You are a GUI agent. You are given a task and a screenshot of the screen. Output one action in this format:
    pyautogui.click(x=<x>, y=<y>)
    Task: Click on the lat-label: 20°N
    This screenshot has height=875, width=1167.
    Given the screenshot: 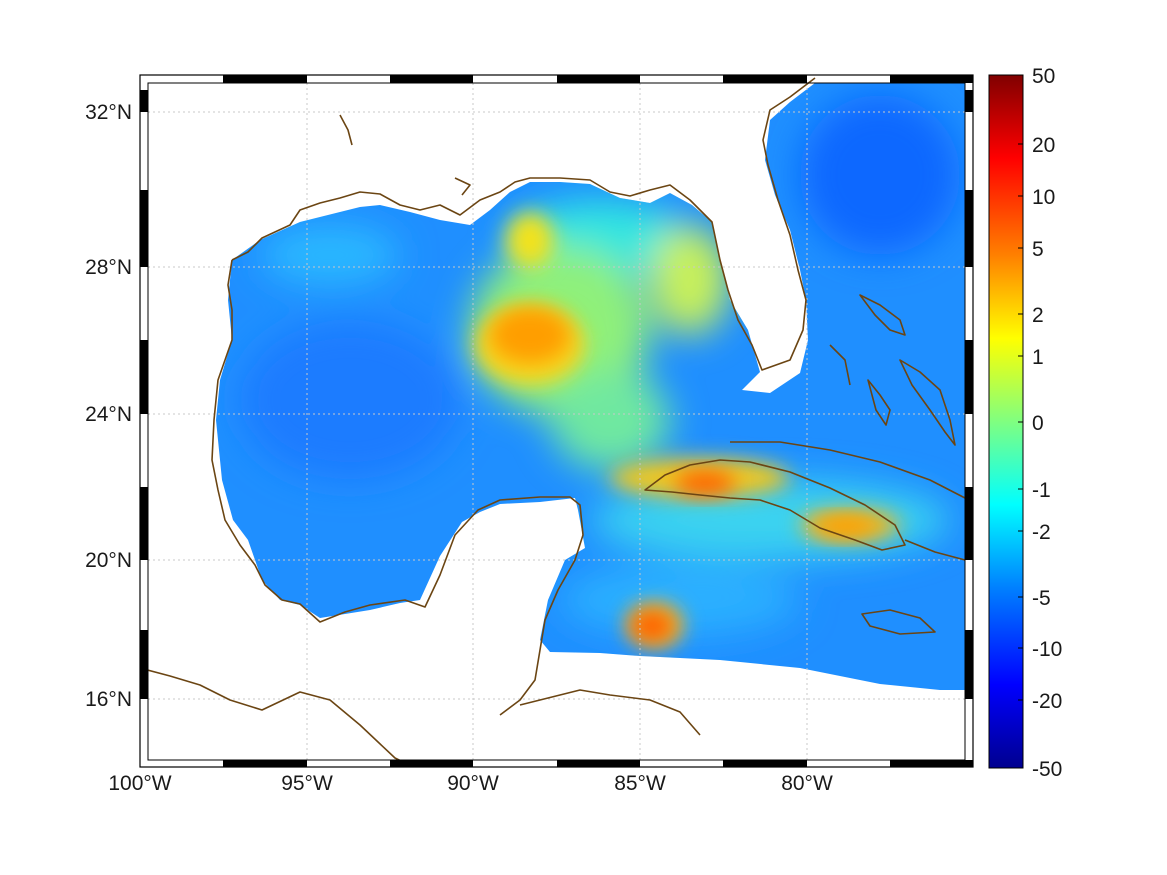 What is the action you would take?
    pyautogui.click(x=108, y=560)
    